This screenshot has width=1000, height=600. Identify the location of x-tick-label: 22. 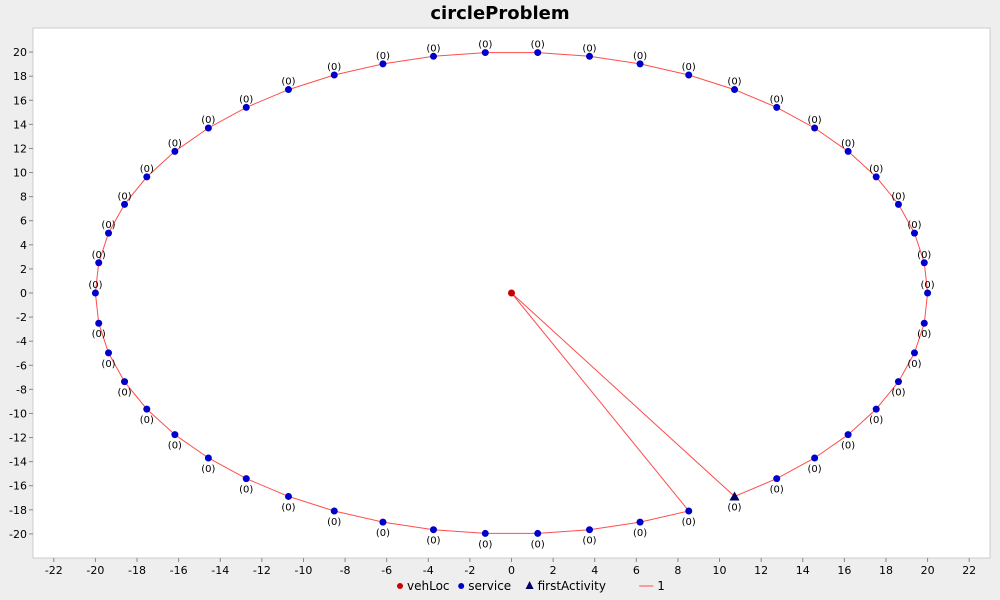
(969, 570).